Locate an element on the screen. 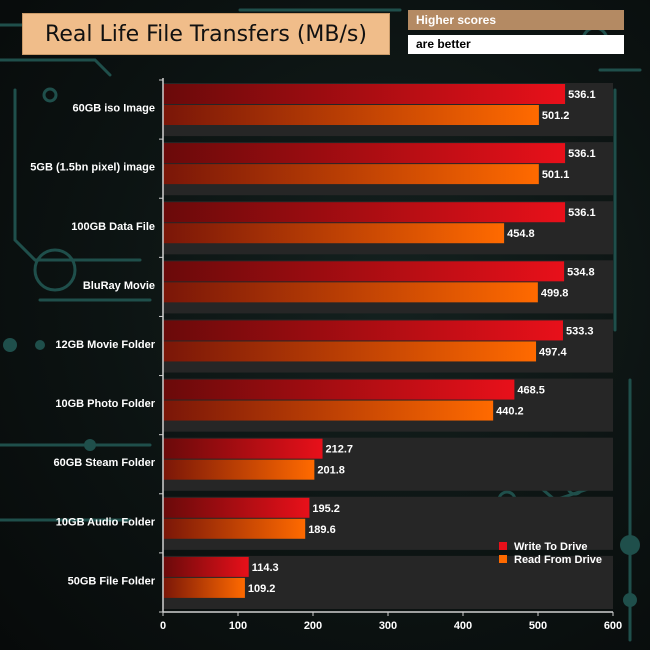  value-label-write: 468.5 is located at coordinates (531, 391).